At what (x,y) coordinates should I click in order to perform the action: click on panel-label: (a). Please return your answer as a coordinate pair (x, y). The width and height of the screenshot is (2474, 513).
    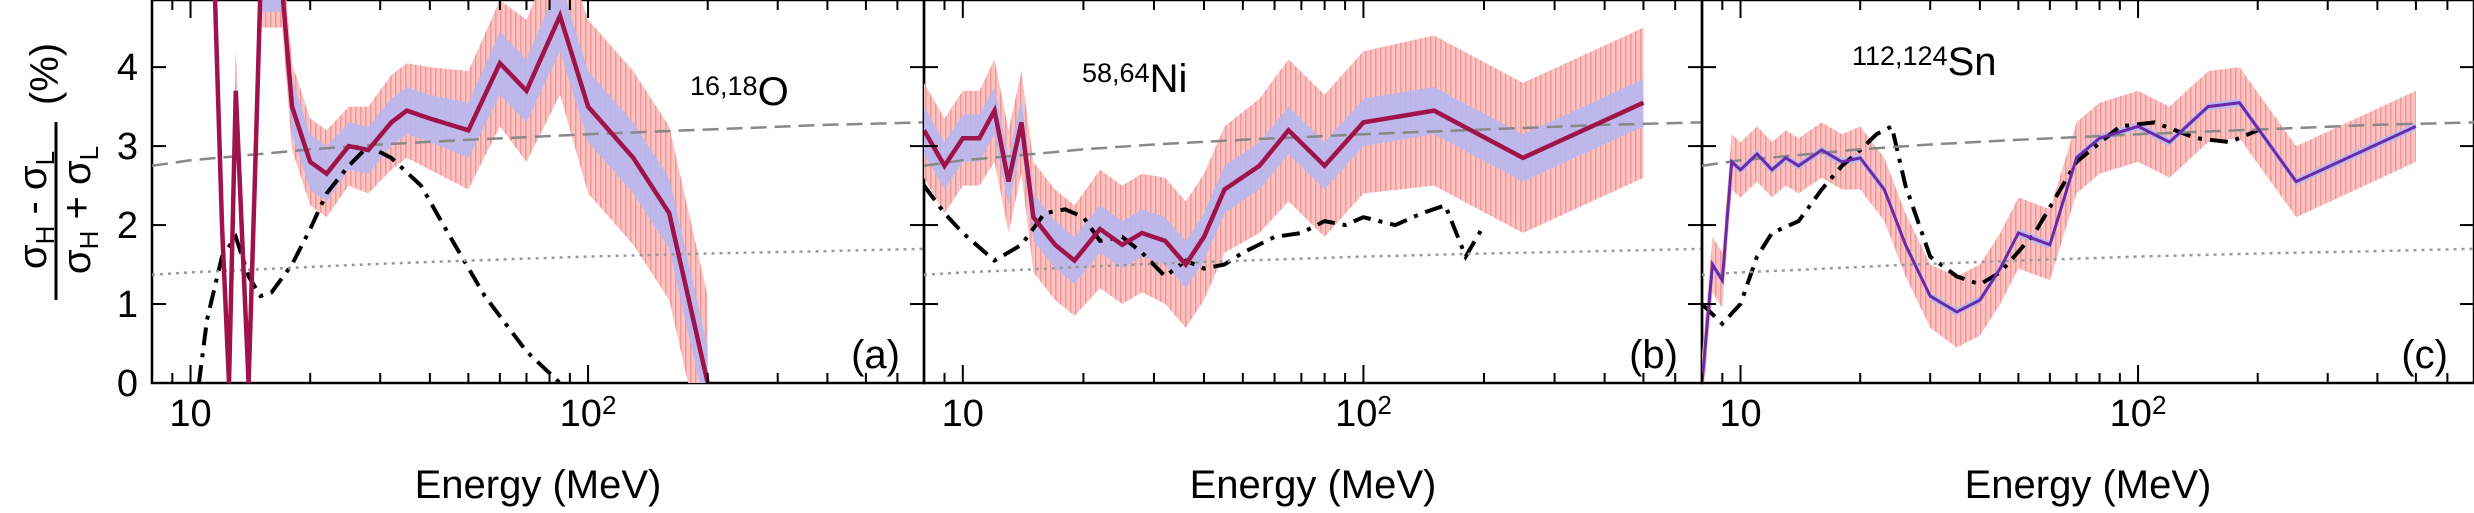
    Looking at the image, I should click on (875, 355).